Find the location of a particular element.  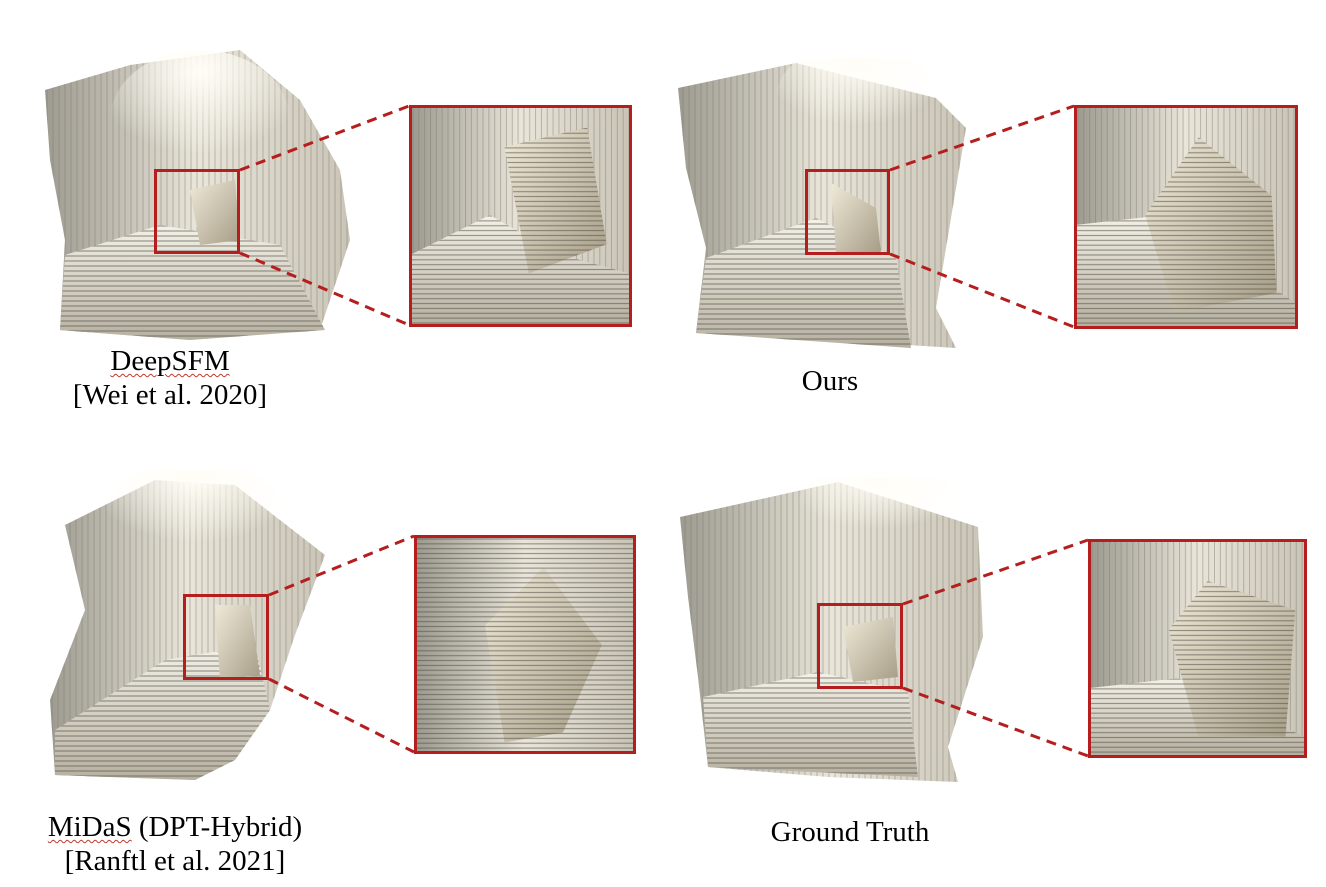

zoom-inset-midas is located at coordinates (525, 644).